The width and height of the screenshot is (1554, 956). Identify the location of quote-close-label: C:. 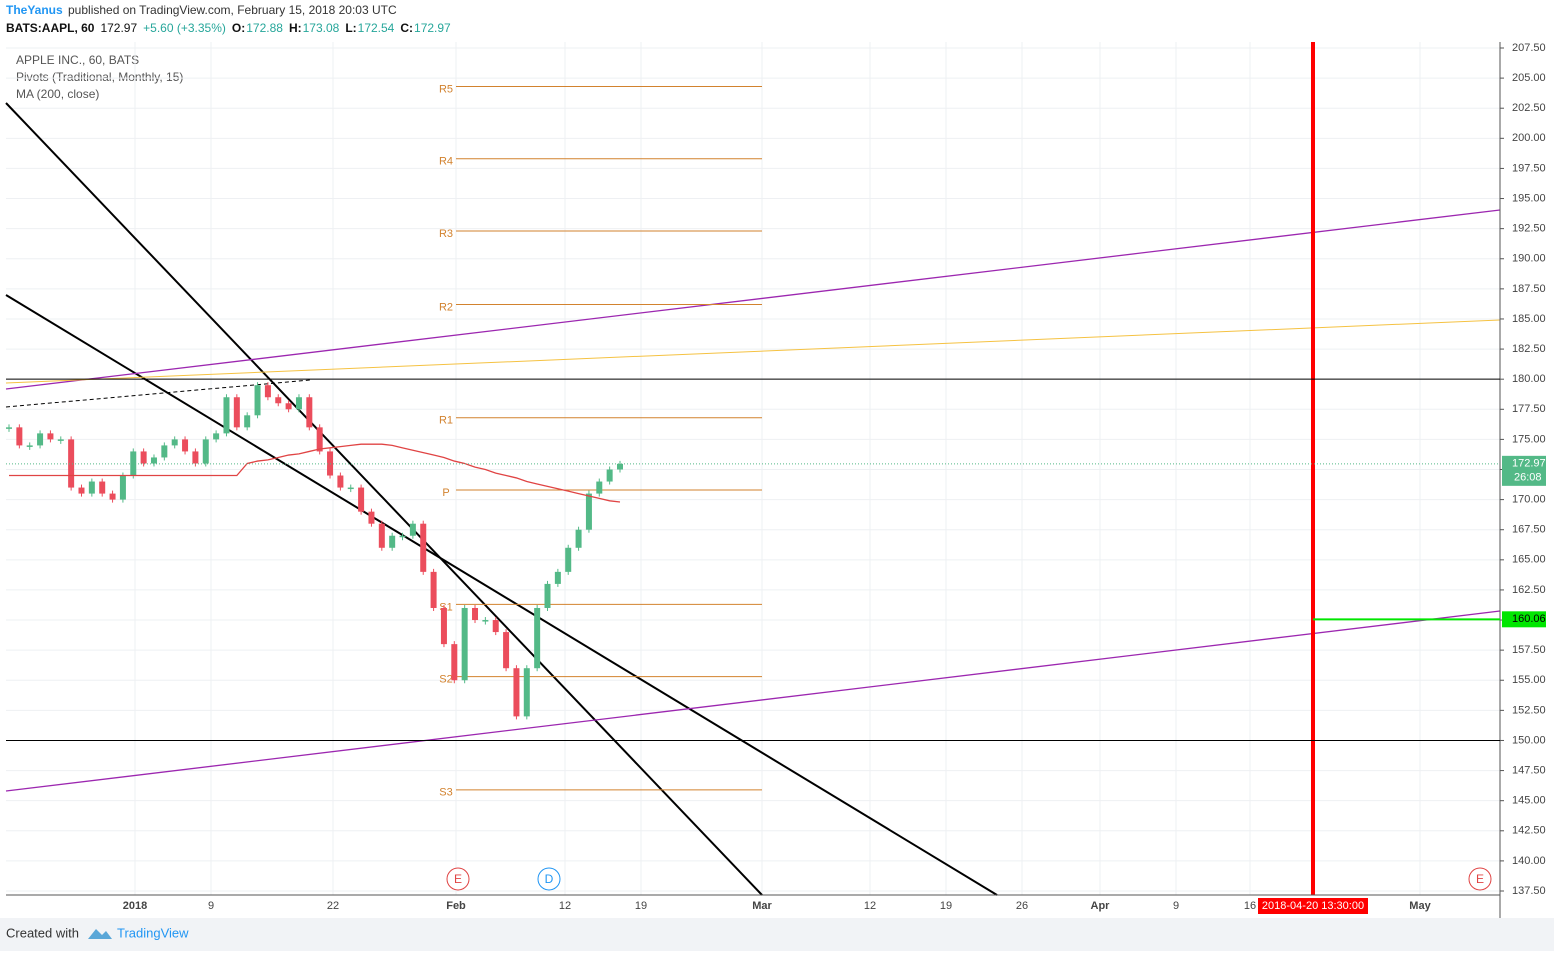
(406, 28).